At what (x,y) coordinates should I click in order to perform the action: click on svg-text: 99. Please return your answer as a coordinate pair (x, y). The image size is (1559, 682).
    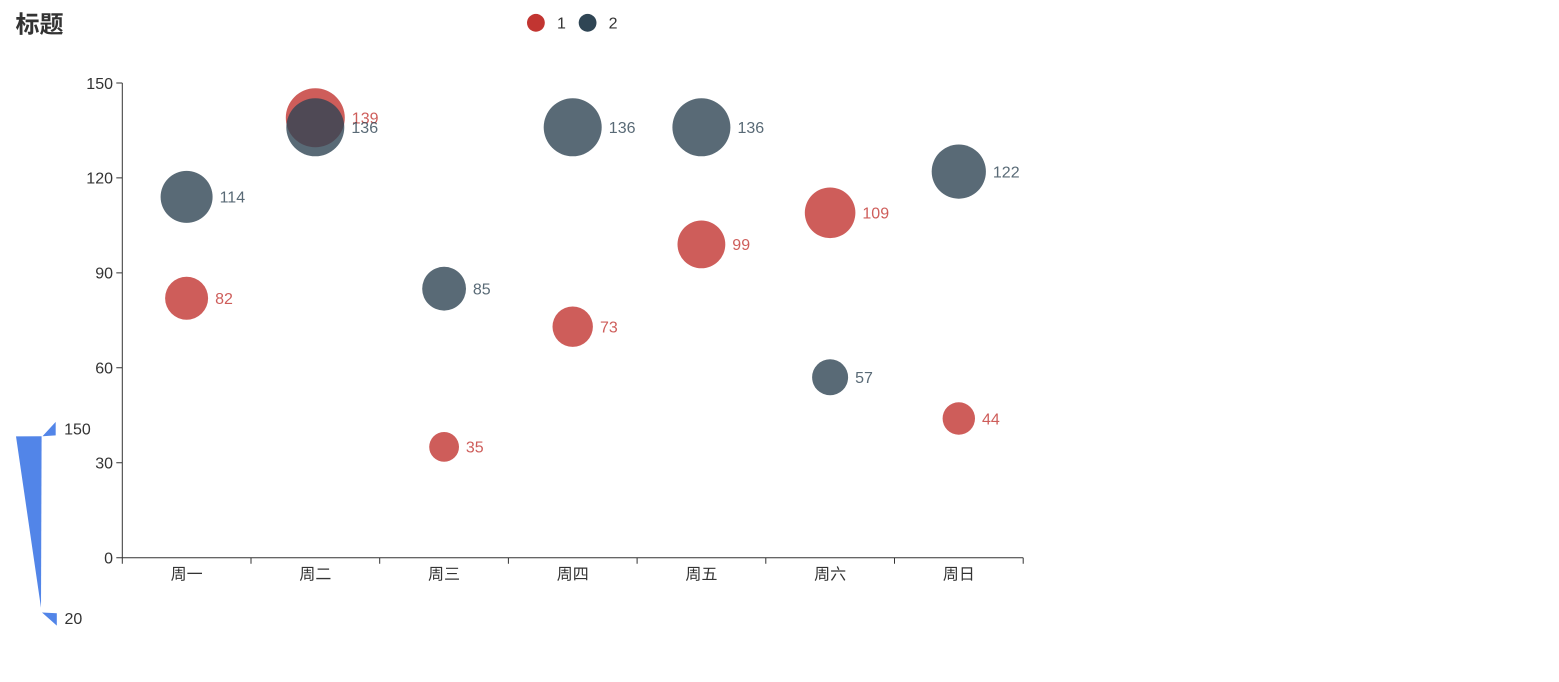
    Looking at the image, I should click on (741, 245).